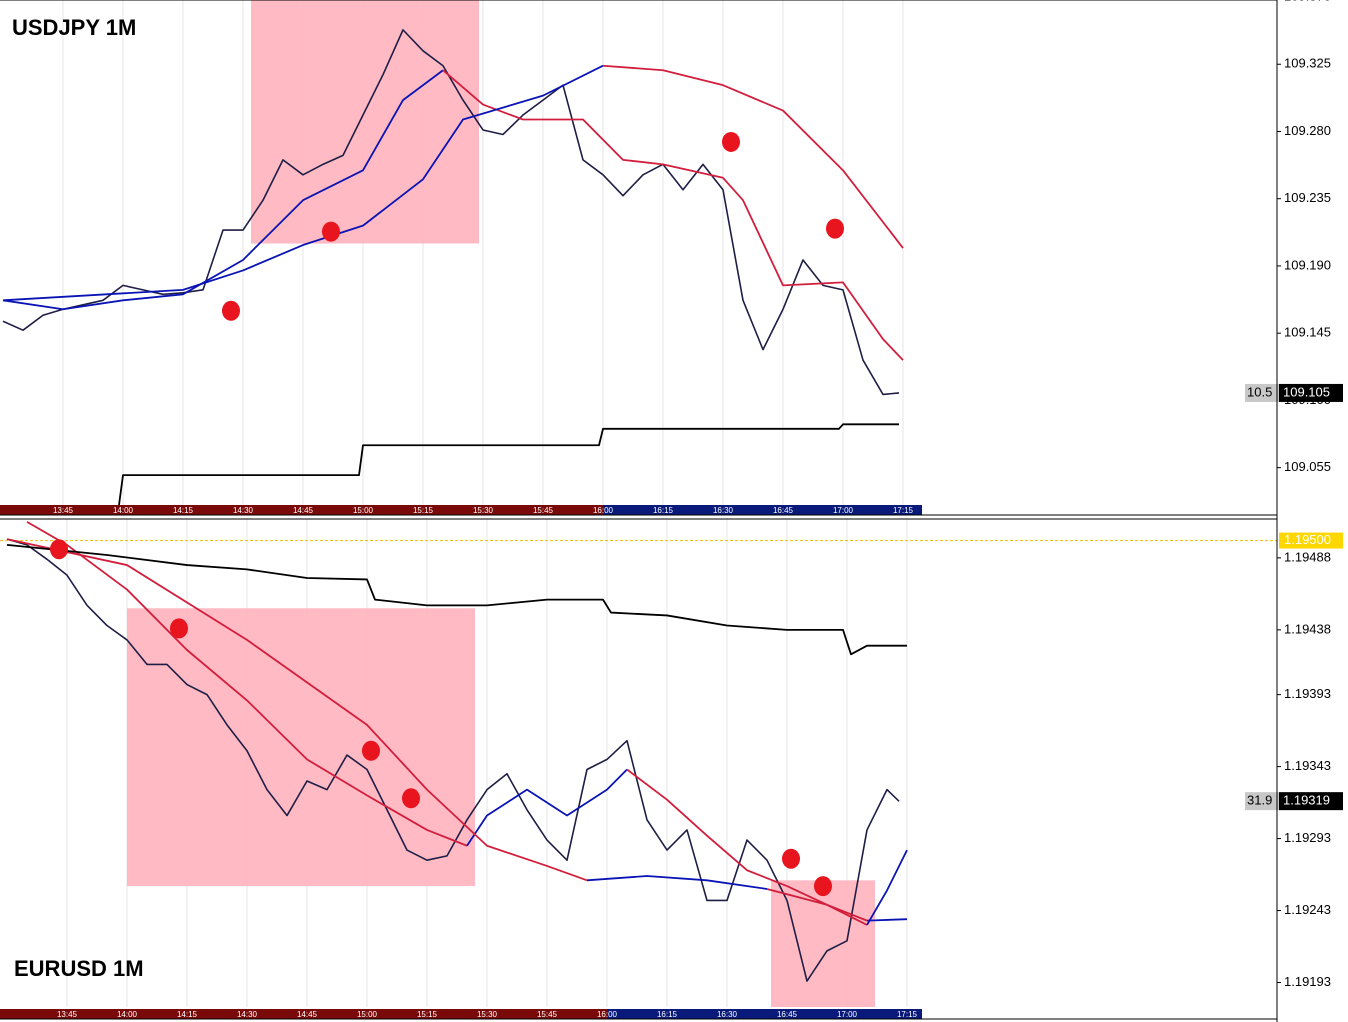  Describe the element at coordinates (1307, 130) in the screenshot. I see `y-tick-label: 109.280` at that location.